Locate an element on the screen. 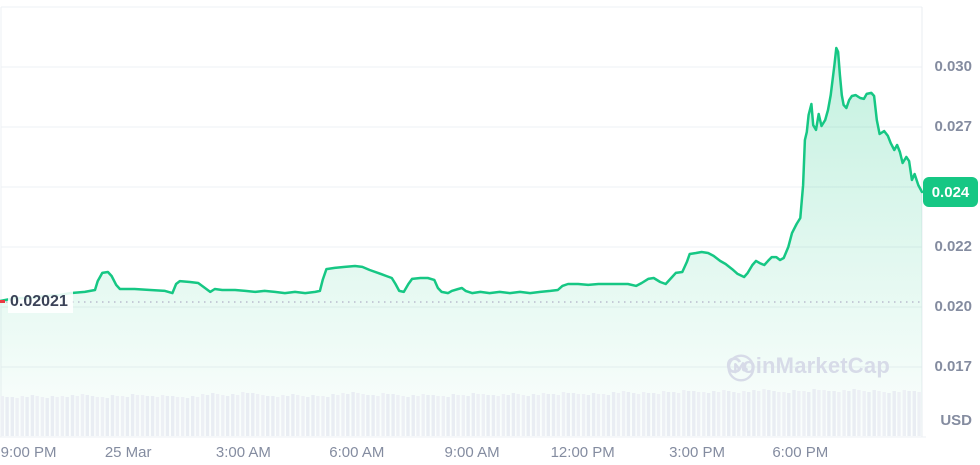 The image size is (980, 465). open-price-tick-icon is located at coordinates (2, 302).